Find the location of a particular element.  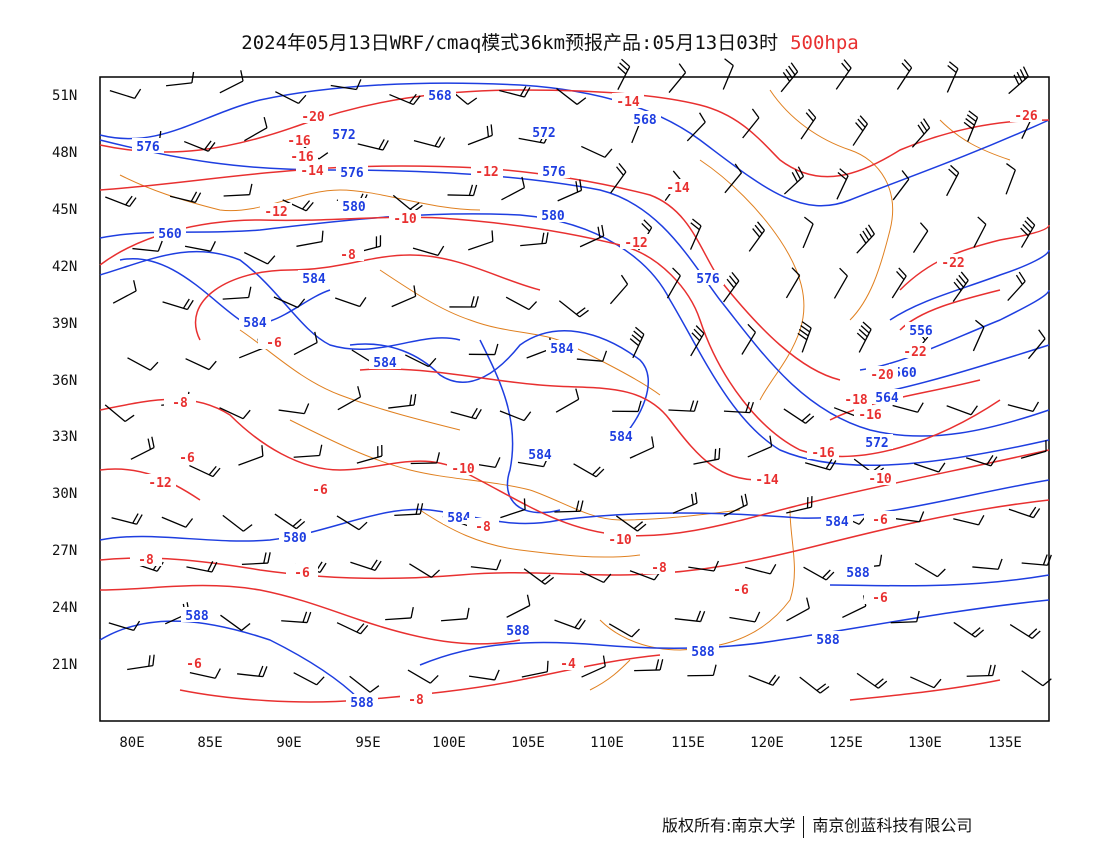

lon-tick-label: 120E is located at coordinates (767, 743).